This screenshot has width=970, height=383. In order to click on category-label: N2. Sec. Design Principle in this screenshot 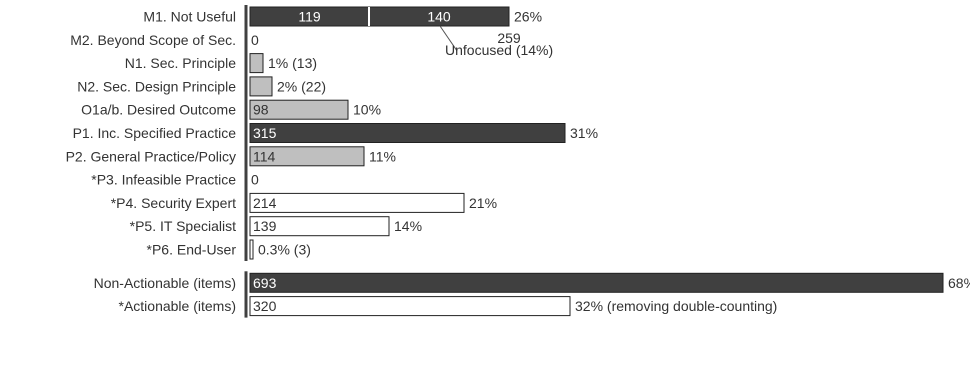, I will do `click(156, 86)`.